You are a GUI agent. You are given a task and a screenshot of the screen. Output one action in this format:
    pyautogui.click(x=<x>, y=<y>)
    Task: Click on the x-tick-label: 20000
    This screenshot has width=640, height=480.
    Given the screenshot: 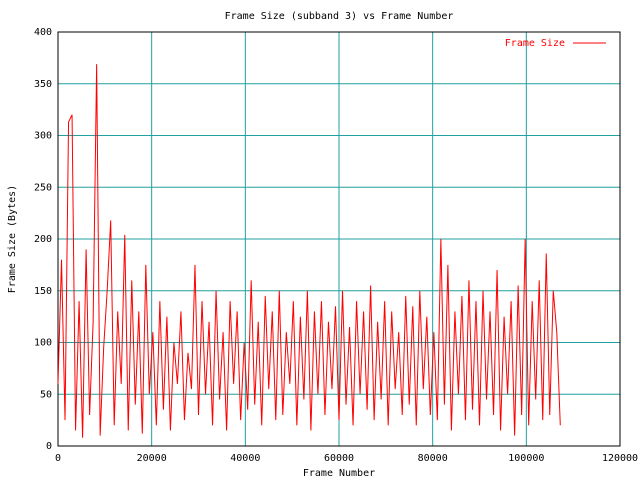 What is the action you would take?
    pyautogui.click(x=152, y=458)
    